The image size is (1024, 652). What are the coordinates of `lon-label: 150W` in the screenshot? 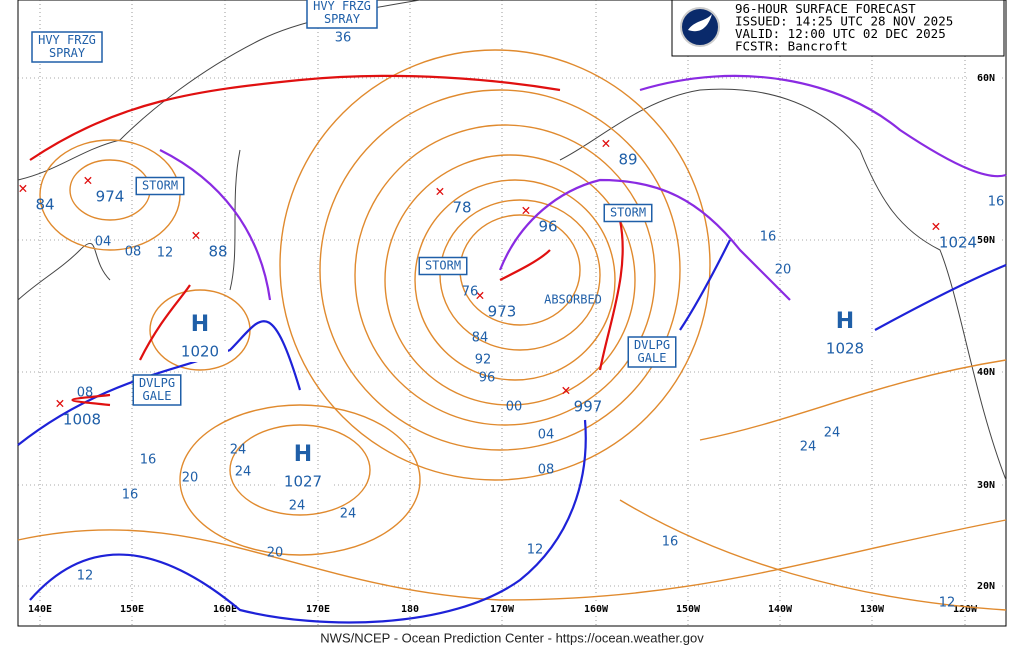 It's located at (688, 609).